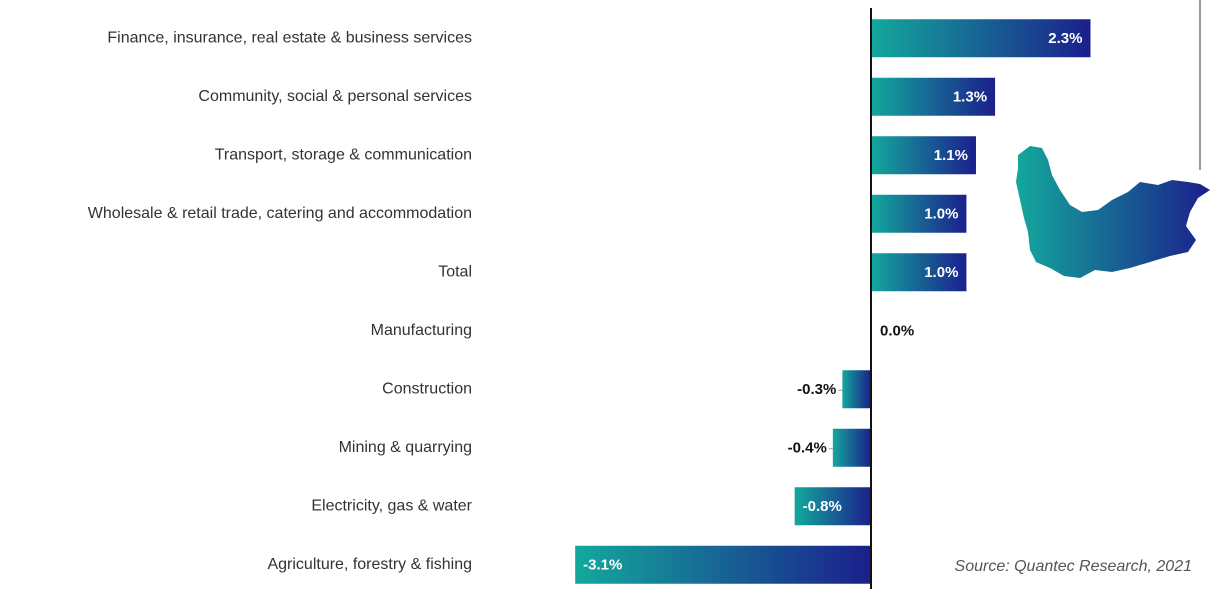 This screenshot has width=1213, height=589. Describe the element at coordinates (951, 155) in the screenshot. I see `value-label: 1.1%` at that location.